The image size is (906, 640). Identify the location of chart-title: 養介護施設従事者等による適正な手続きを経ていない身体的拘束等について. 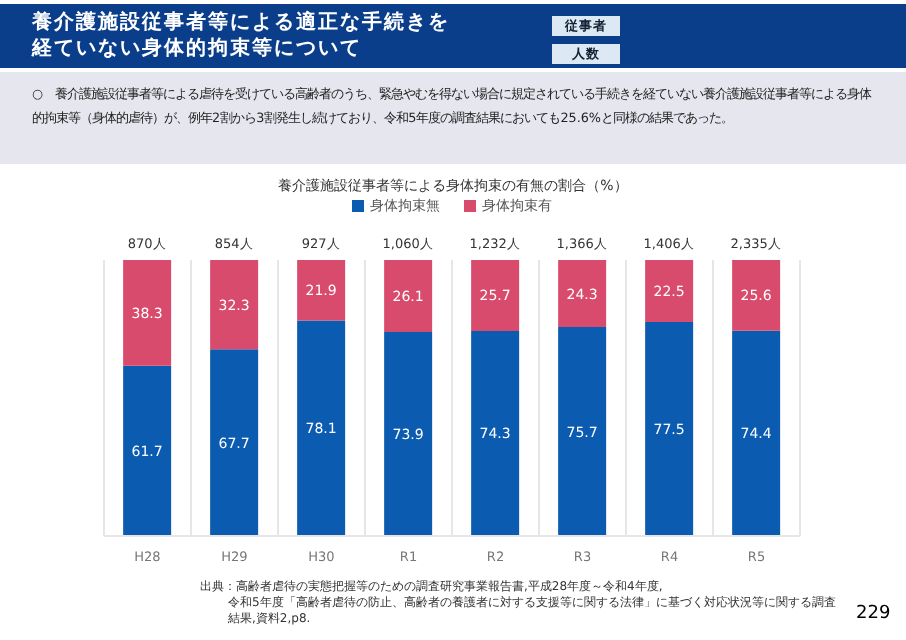
(242, 36).